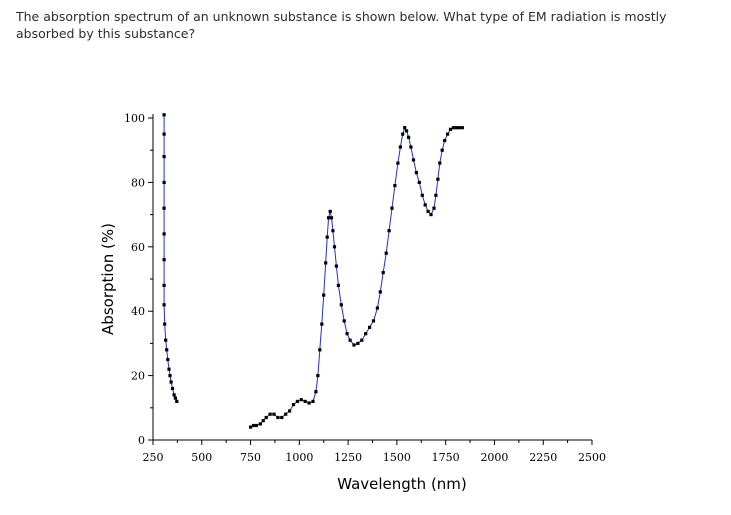  Describe the element at coordinates (108, 279) in the screenshot. I see `y-axis-title: Absorption (%)` at that location.